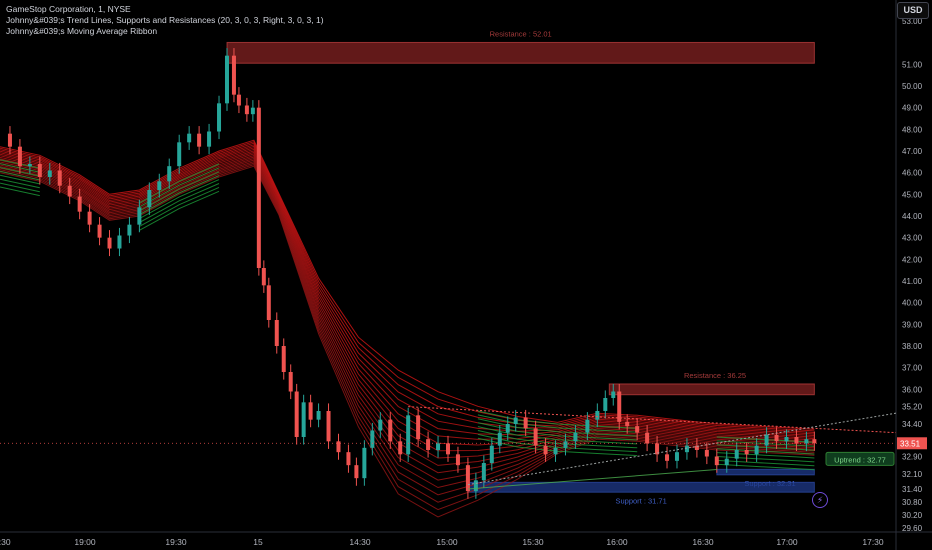  Describe the element at coordinates (912, 86) in the screenshot. I see `y-tick-label: 50.00` at that location.